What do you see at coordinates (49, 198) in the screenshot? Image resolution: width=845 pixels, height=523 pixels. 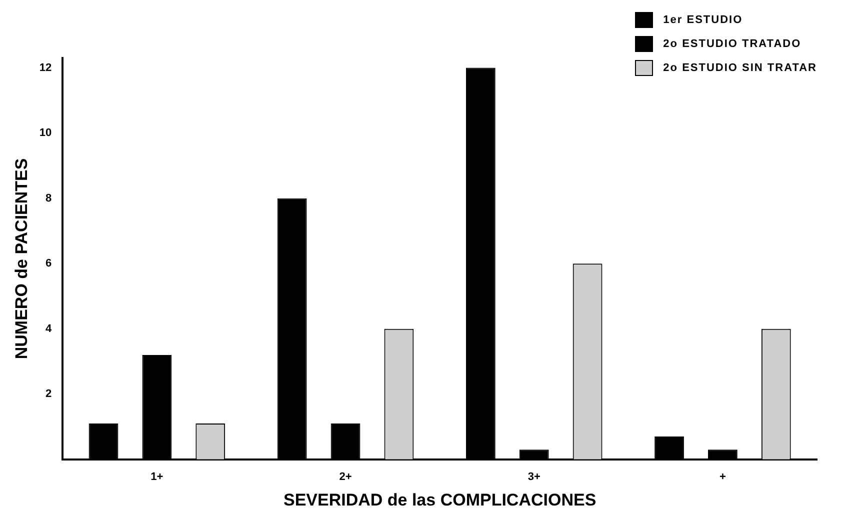 I see `y-tick-label: 8` at bounding box center [49, 198].